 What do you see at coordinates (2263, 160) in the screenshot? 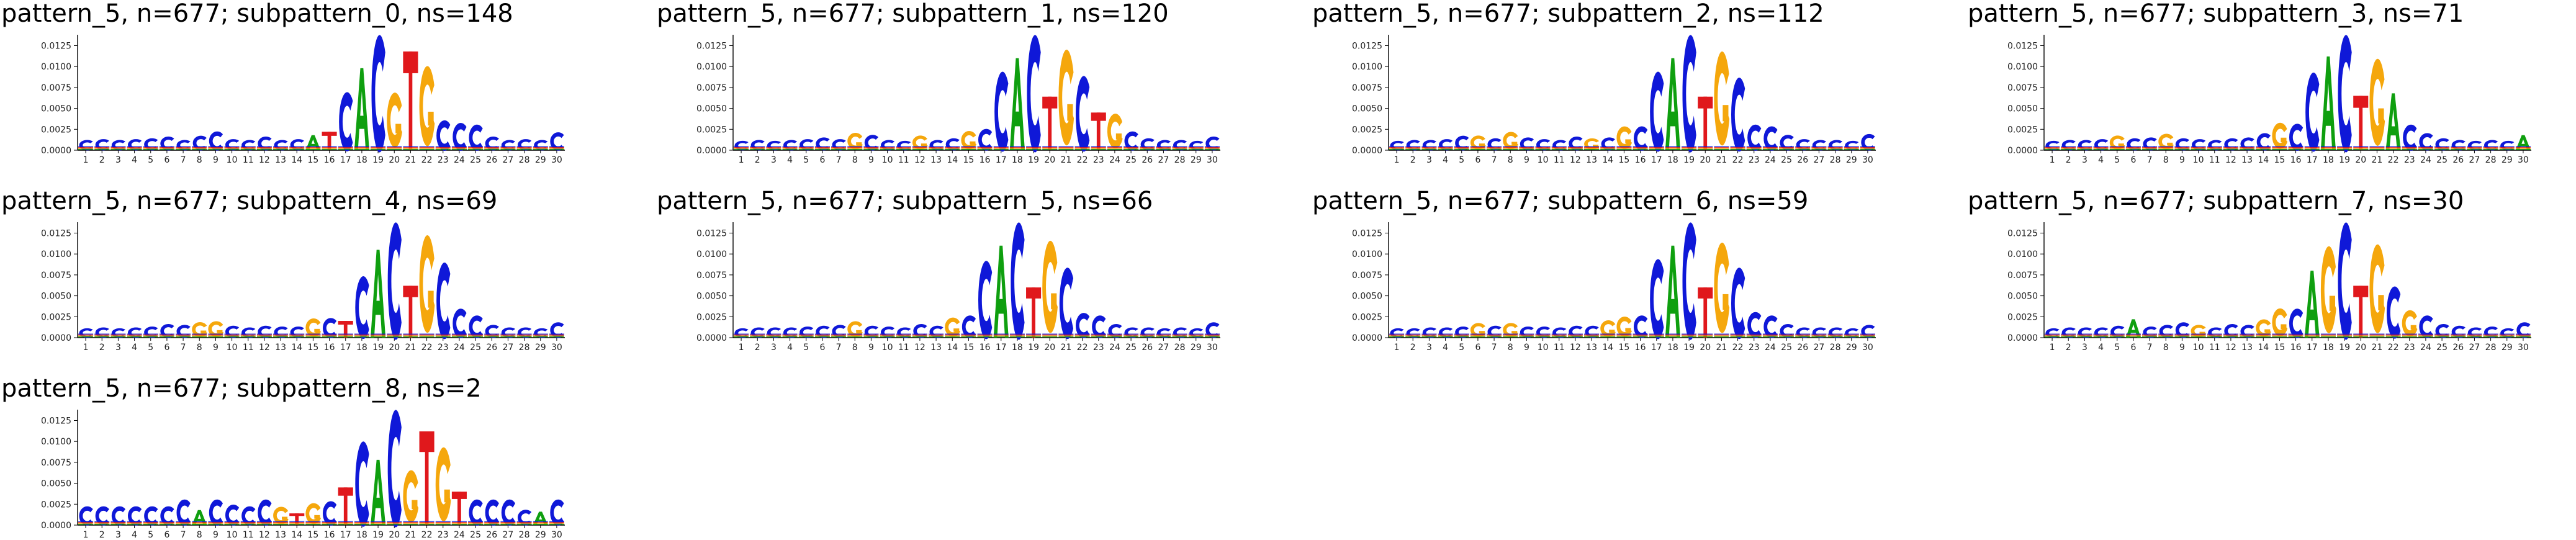
I see `x-tick-label: 14` at bounding box center [2263, 160].